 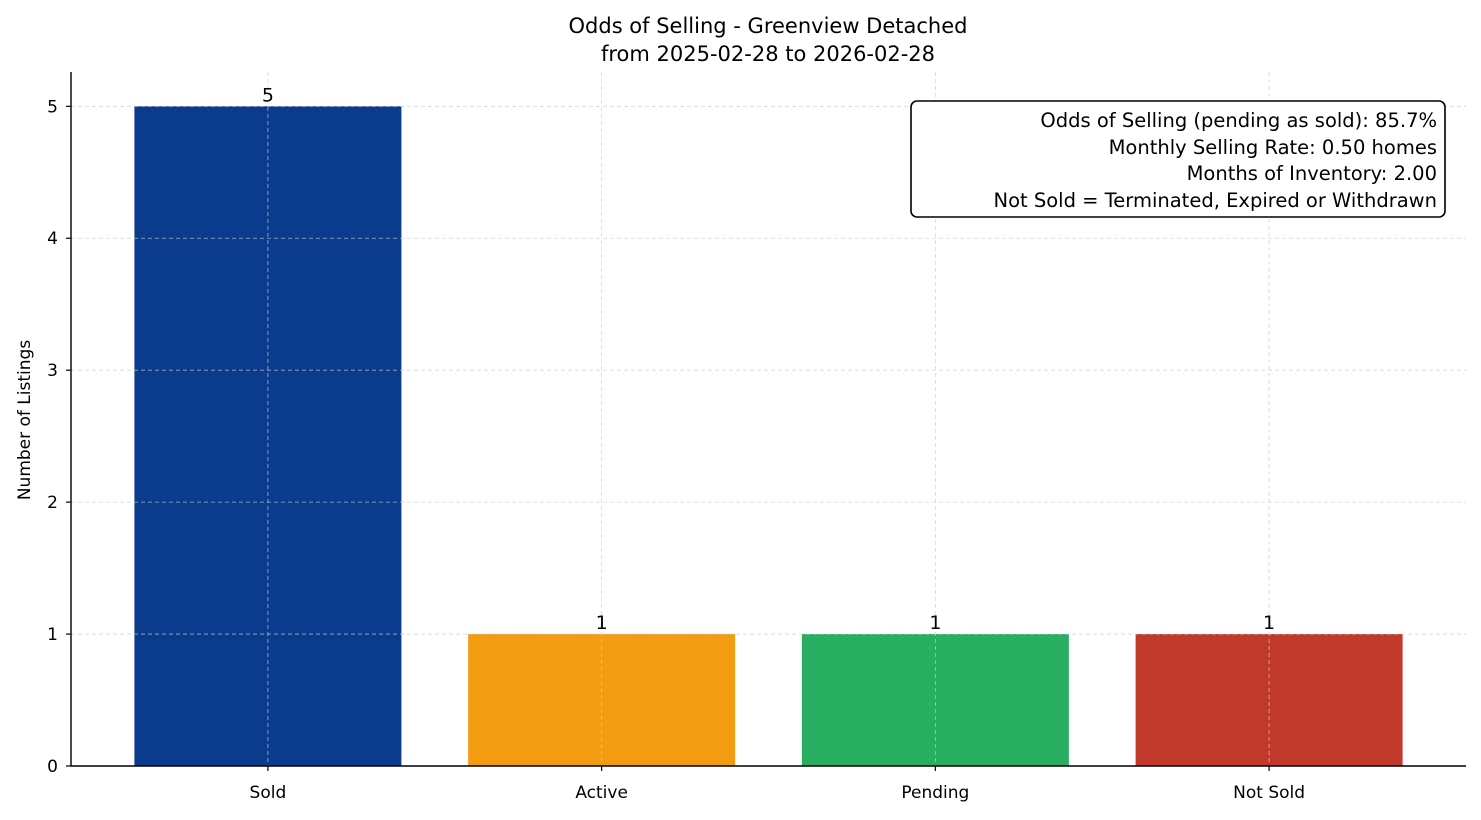 What do you see at coordinates (52, 767) in the screenshot?
I see `y-tick-label: 0` at bounding box center [52, 767].